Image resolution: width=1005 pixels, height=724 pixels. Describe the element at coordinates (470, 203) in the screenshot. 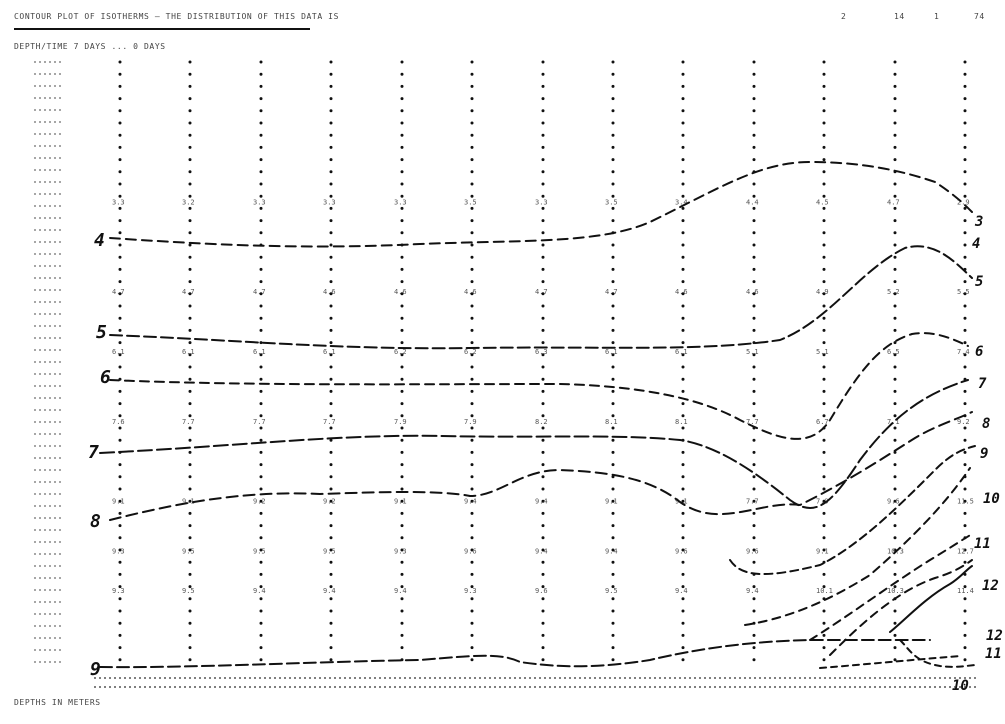

I see `value-label: 3.5` at that location.